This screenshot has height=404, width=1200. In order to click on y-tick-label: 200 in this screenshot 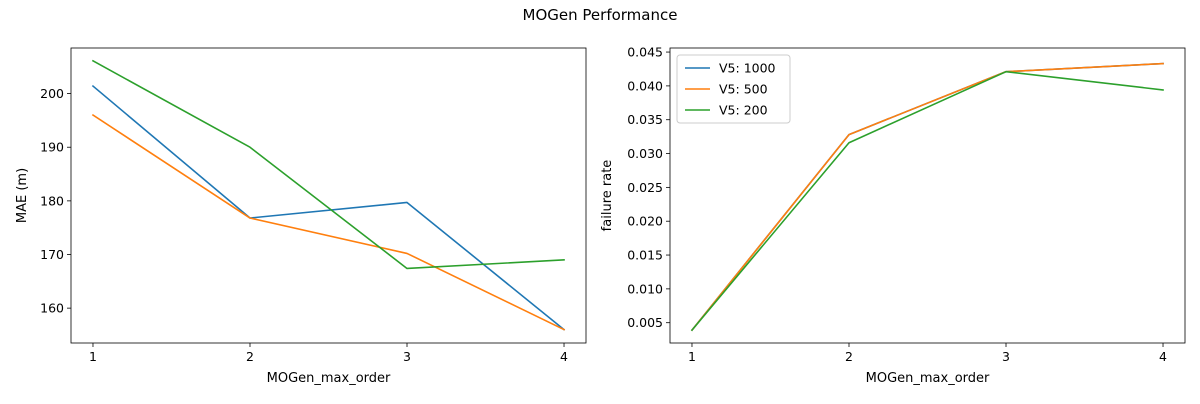, I will do `click(52, 93)`.